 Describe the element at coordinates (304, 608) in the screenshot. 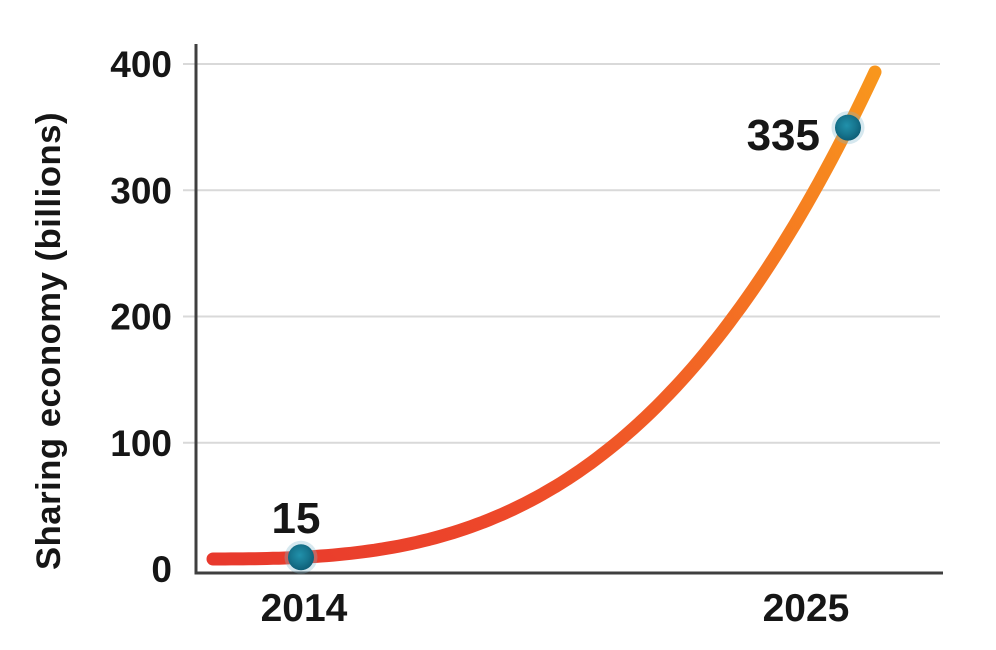

I see `x-tick-2014: 2014` at that location.